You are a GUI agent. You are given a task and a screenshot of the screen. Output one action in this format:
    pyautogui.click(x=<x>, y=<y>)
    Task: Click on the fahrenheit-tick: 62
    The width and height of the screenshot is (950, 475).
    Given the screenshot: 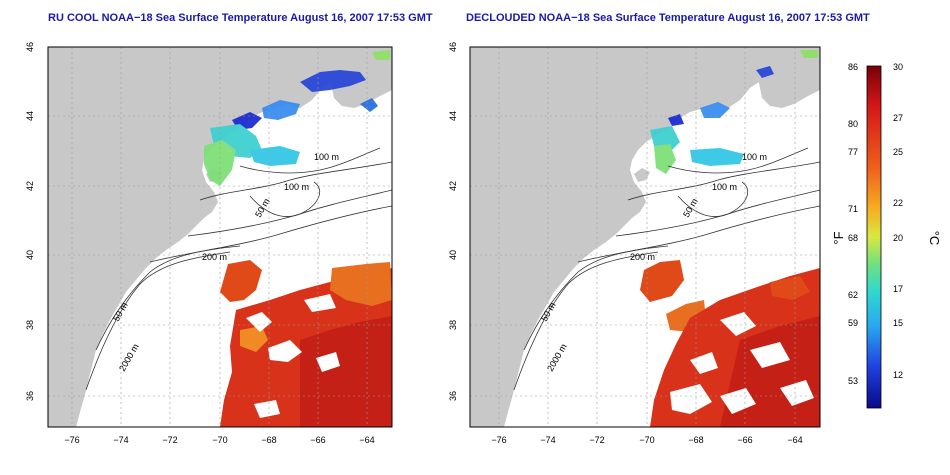 What is the action you would take?
    pyautogui.click(x=853, y=295)
    